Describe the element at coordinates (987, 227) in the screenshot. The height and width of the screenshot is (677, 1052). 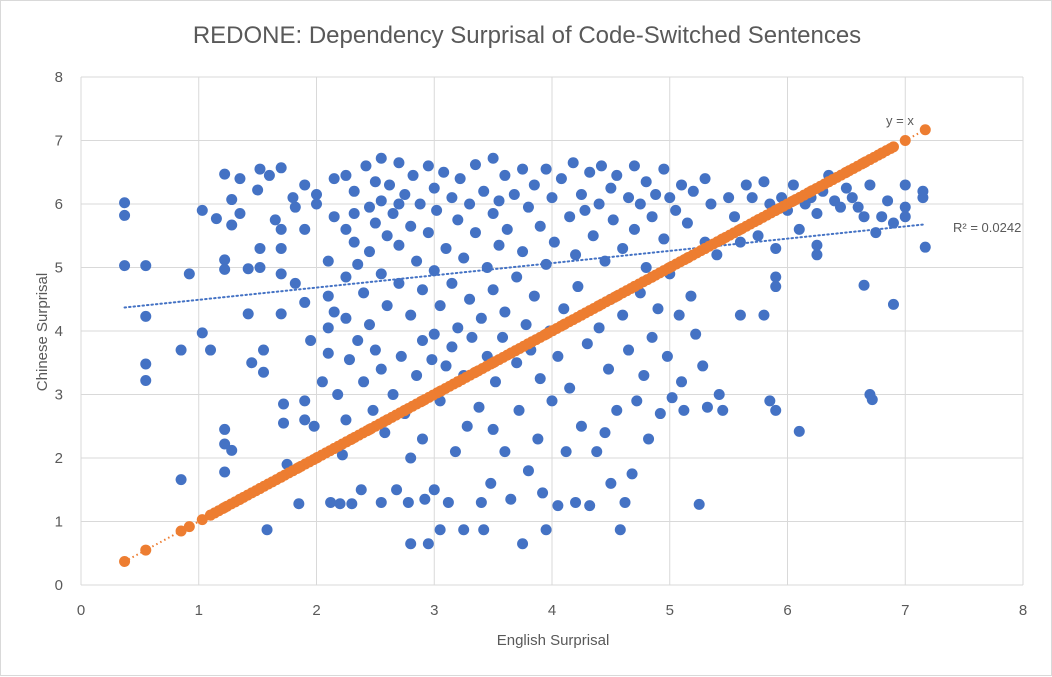
I see `r-squared-label: R² = 0.0242` at that location.